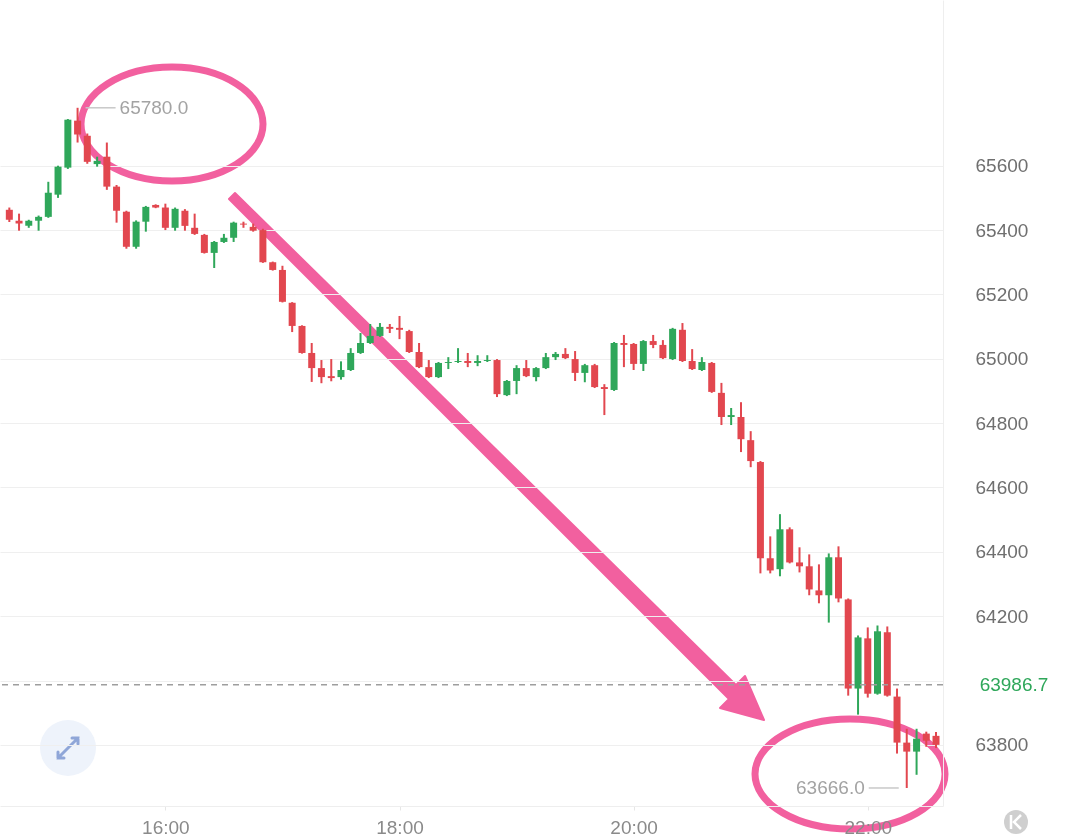 This screenshot has width=1084, height=835. I want to click on y-tick-label: 64200, so click(1002, 616).